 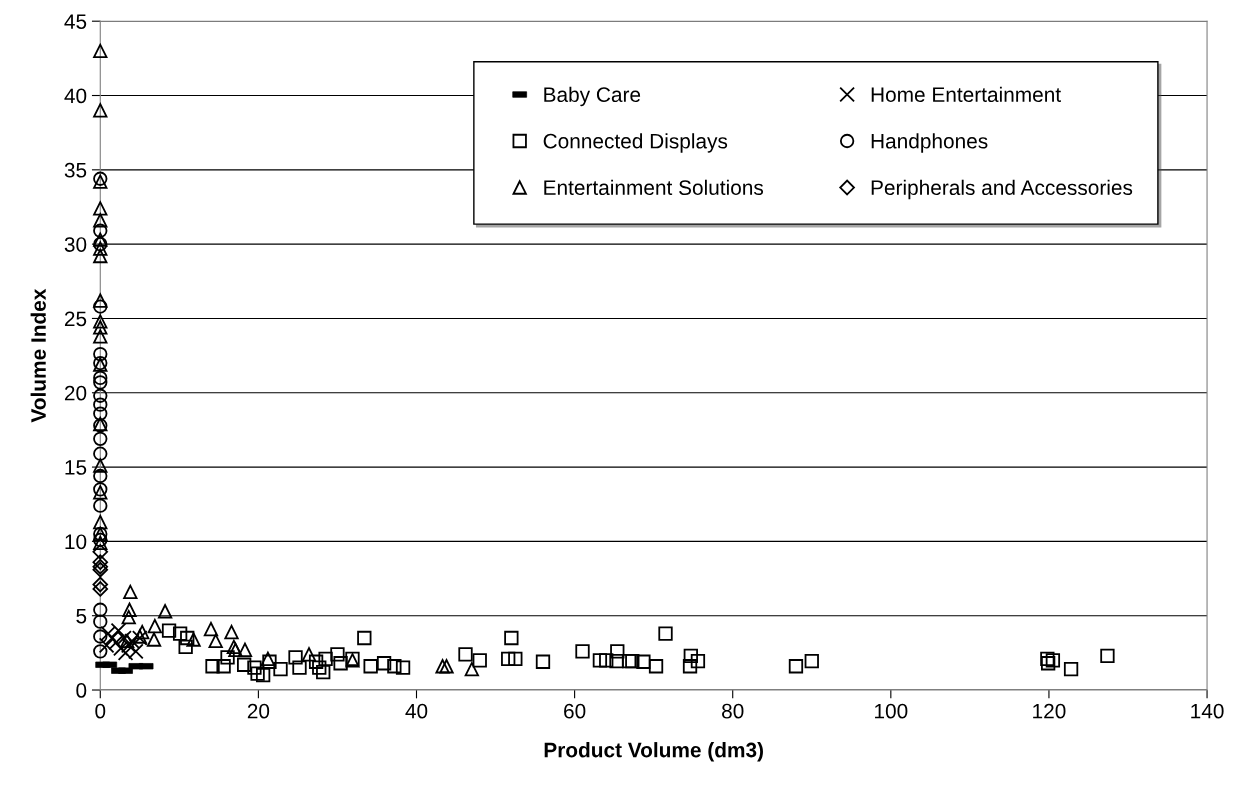 What do you see at coordinates (653, 752) in the screenshot?
I see `x-axis-title: Product Volume (dm3)` at bounding box center [653, 752].